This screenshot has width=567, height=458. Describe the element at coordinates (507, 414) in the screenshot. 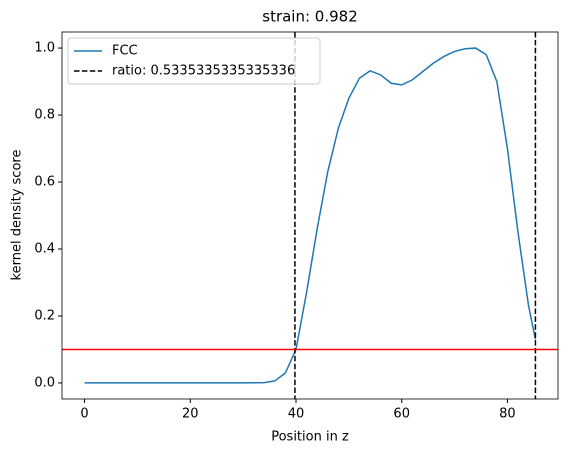

I see `x-tick-label: 80` at that location.